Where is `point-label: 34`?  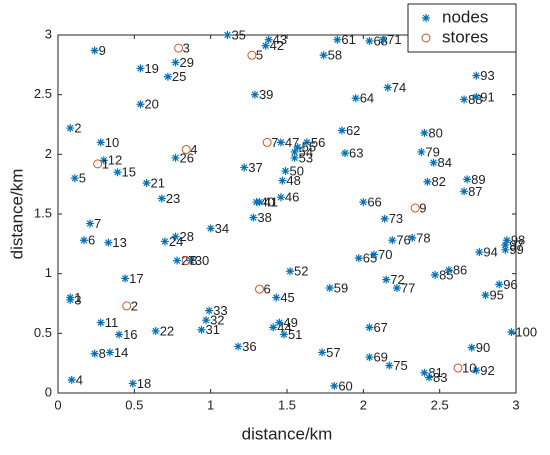
point-label: 34 is located at coordinates (222, 228).